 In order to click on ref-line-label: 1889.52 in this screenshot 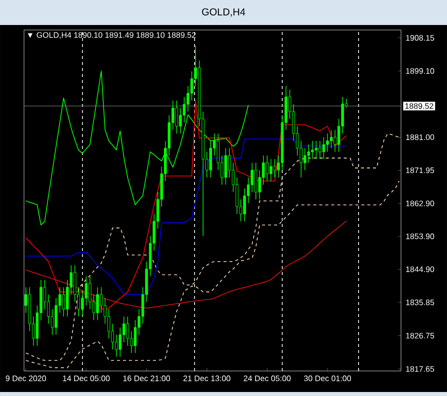, I will do `click(419, 106)`.